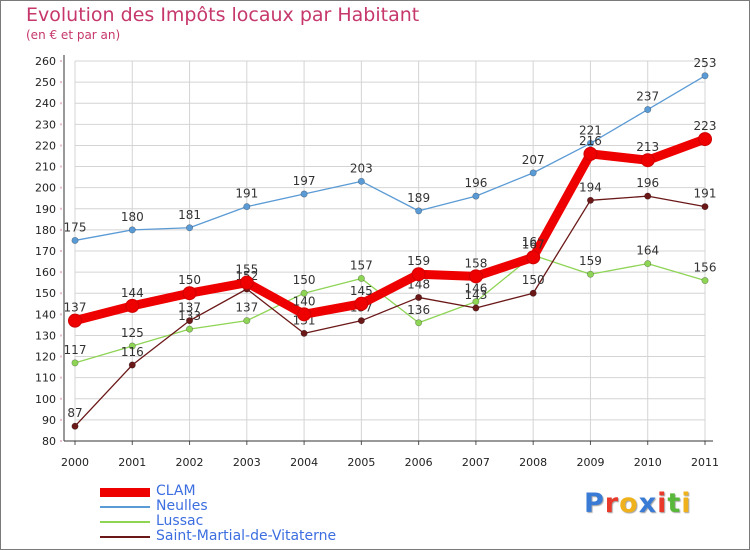  I want to click on point-clam-2000, so click(75, 320).